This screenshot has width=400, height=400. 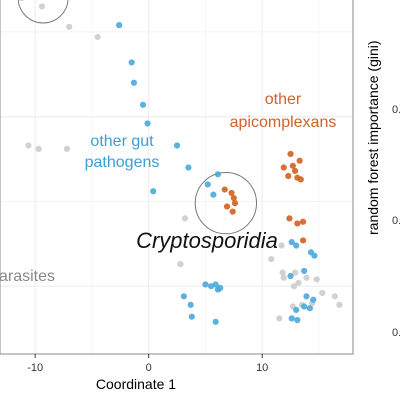 What do you see at coordinates (207, 240) in the screenshot?
I see `annotation-cryptosporidia: Cryptosporidia` at bounding box center [207, 240].